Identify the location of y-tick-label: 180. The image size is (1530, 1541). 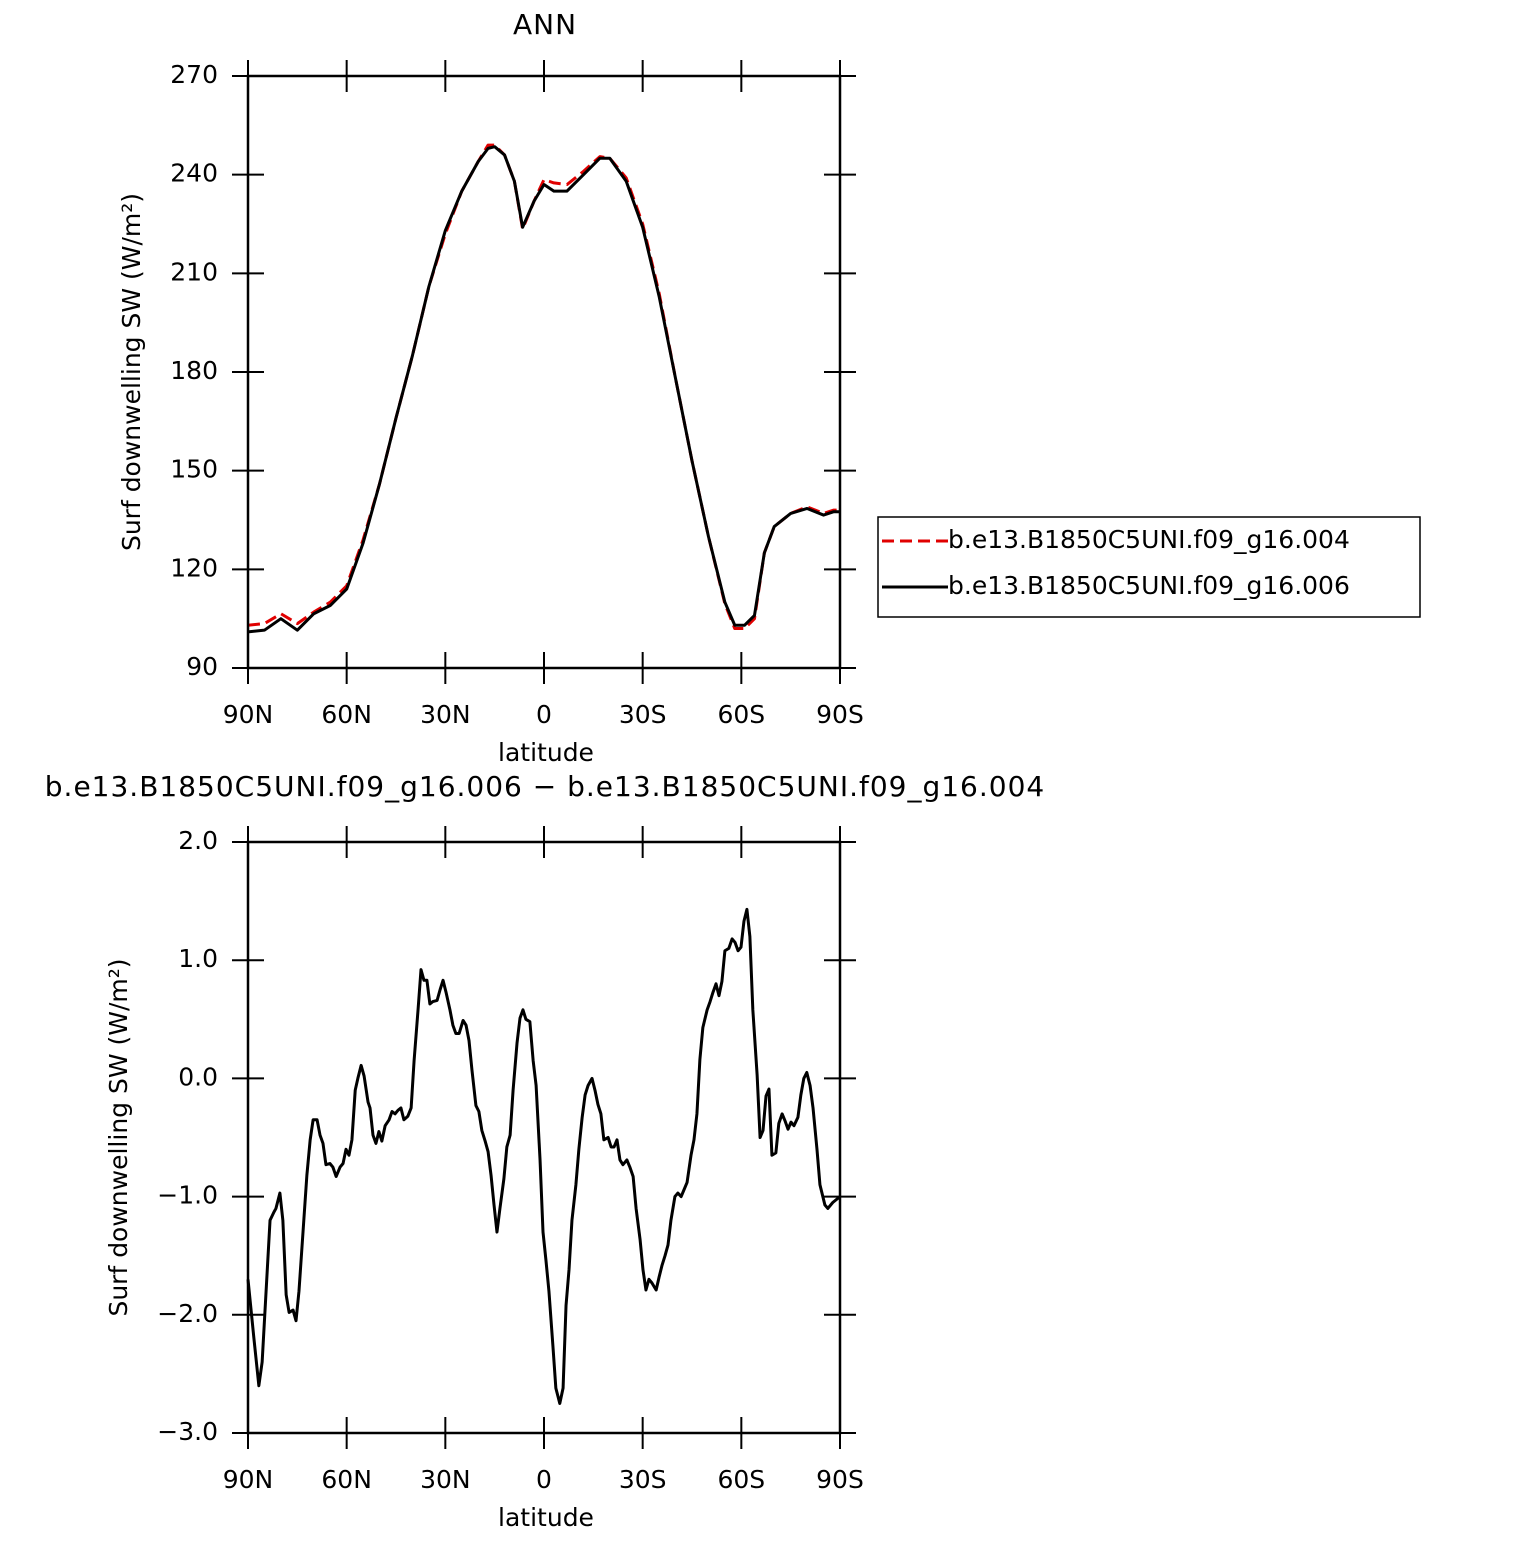
(194, 370).